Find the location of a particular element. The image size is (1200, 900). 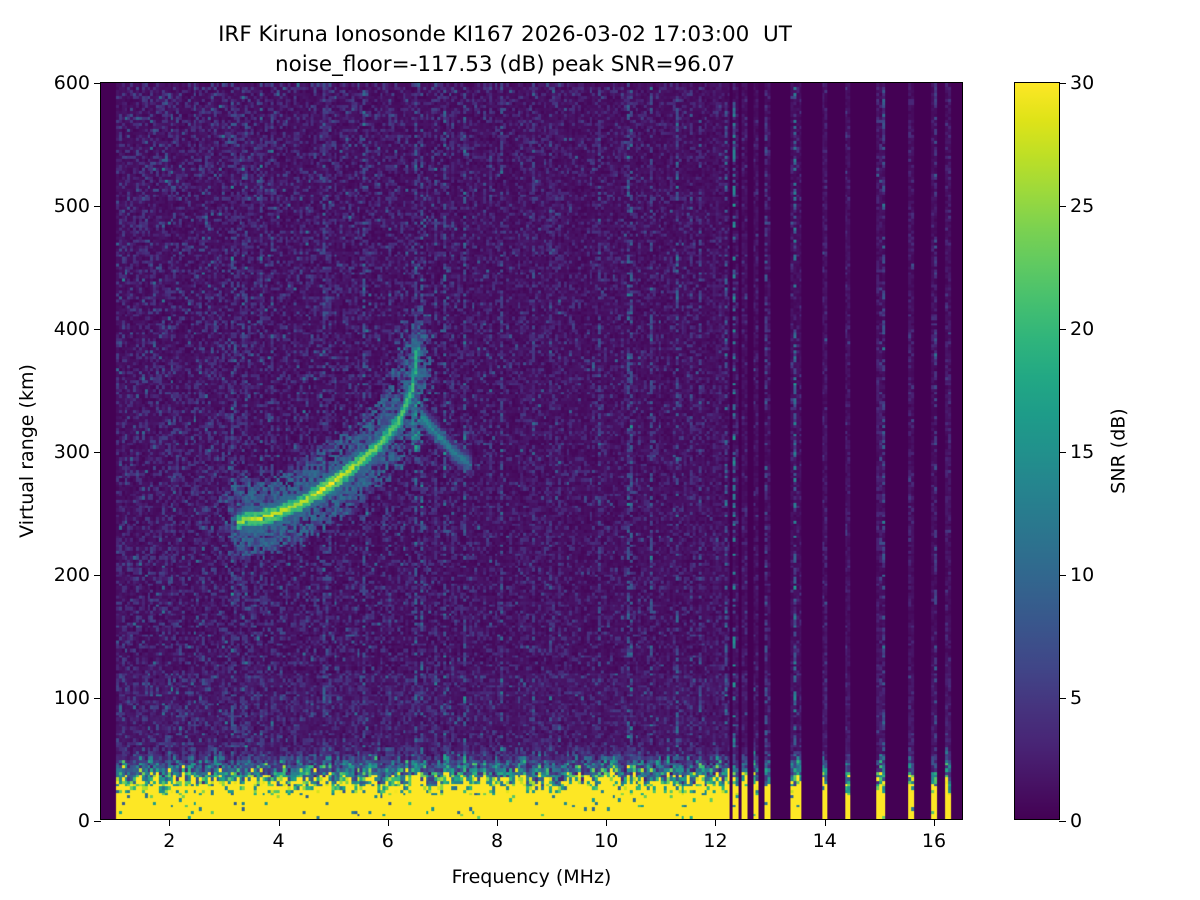

colorbar-label-text: SNR (dB) is located at coordinates (1119, 451).